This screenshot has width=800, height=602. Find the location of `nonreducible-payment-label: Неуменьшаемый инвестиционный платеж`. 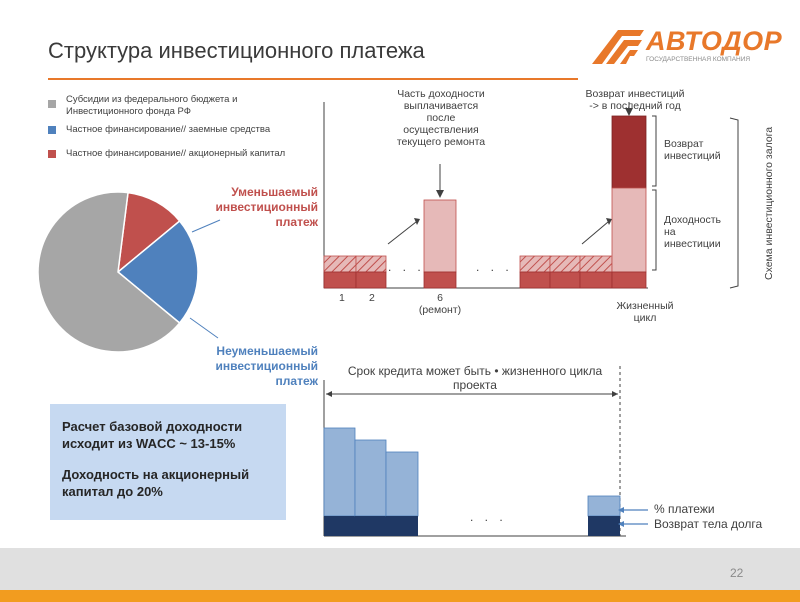

nonreducible-payment-label: Неуменьшаемый инвестиционный платеж is located at coordinates (254, 366).